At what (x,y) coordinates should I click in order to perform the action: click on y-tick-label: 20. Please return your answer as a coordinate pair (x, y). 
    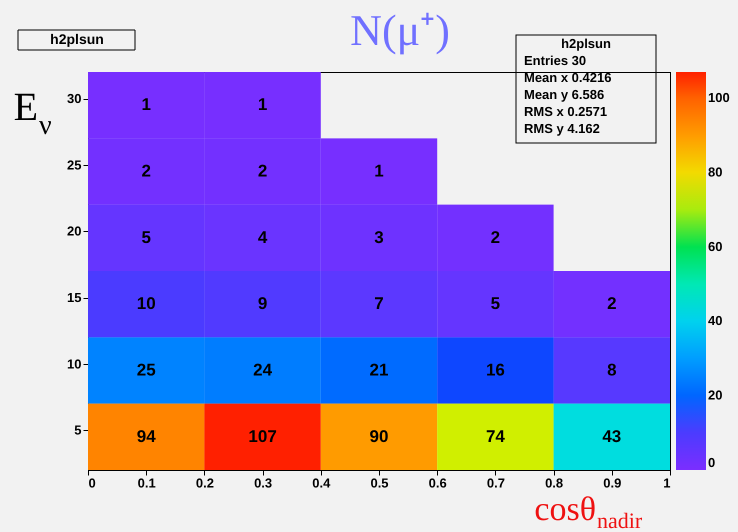
    Looking at the image, I should click on (74, 231).